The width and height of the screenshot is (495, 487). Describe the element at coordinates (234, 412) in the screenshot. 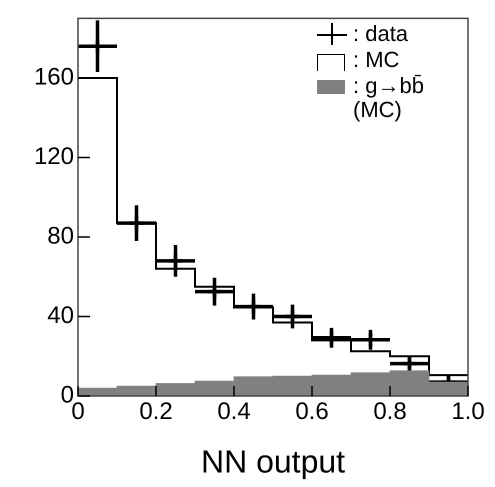

I see `x-tick-label: 0.4` at that location.